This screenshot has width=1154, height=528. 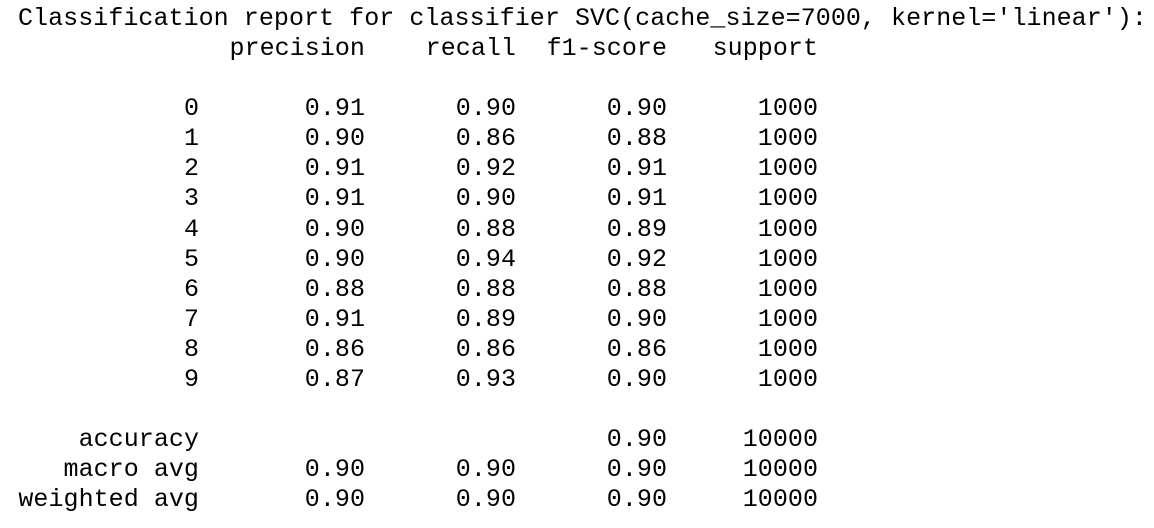 What do you see at coordinates (191, 289) in the screenshot?
I see `row-label: 6` at bounding box center [191, 289].